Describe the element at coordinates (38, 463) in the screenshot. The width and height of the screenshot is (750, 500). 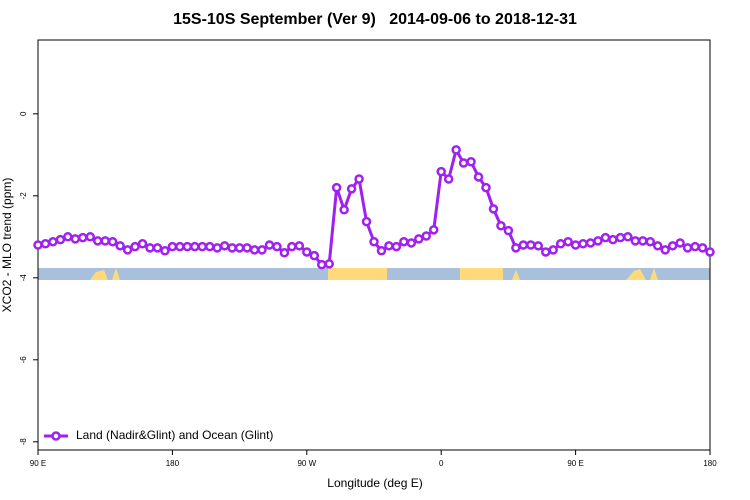
I see `x-tick-label: 90 E` at that location.